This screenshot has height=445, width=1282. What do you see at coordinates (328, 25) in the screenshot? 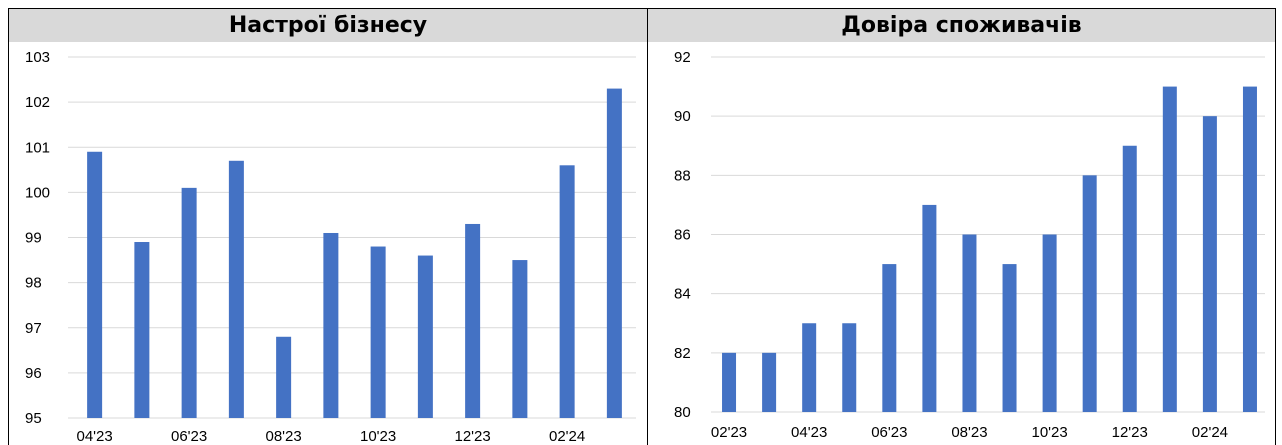
I see `chart-title-business-sentiment: Настрої бізнесу` at bounding box center [328, 25].